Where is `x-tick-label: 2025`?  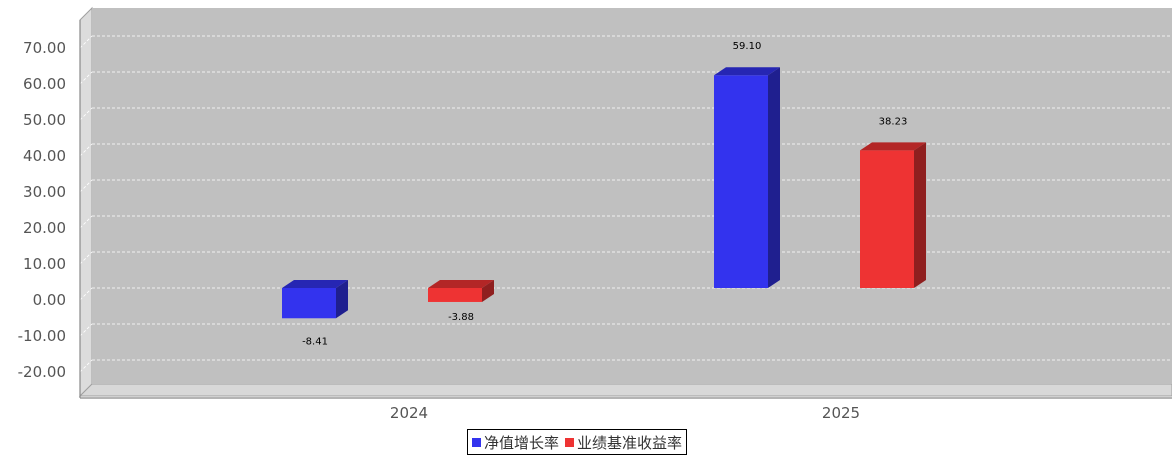
x-tick-label: 2025 is located at coordinates (841, 413).